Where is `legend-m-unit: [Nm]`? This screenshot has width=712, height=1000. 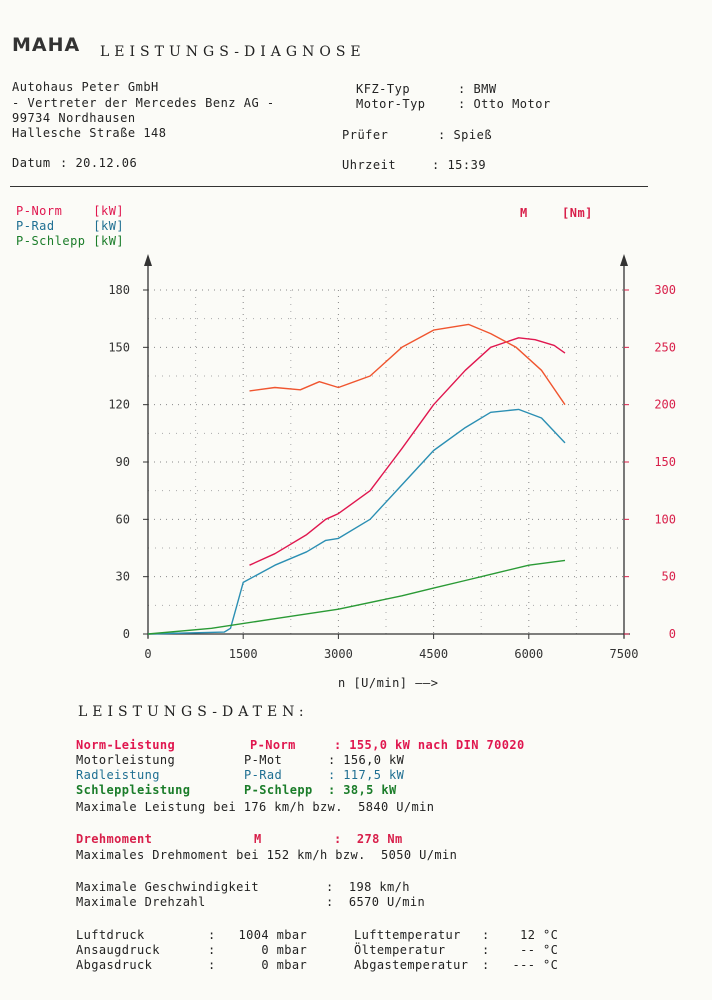
legend-m-unit: [Nm] is located at coordinates (577, 213).